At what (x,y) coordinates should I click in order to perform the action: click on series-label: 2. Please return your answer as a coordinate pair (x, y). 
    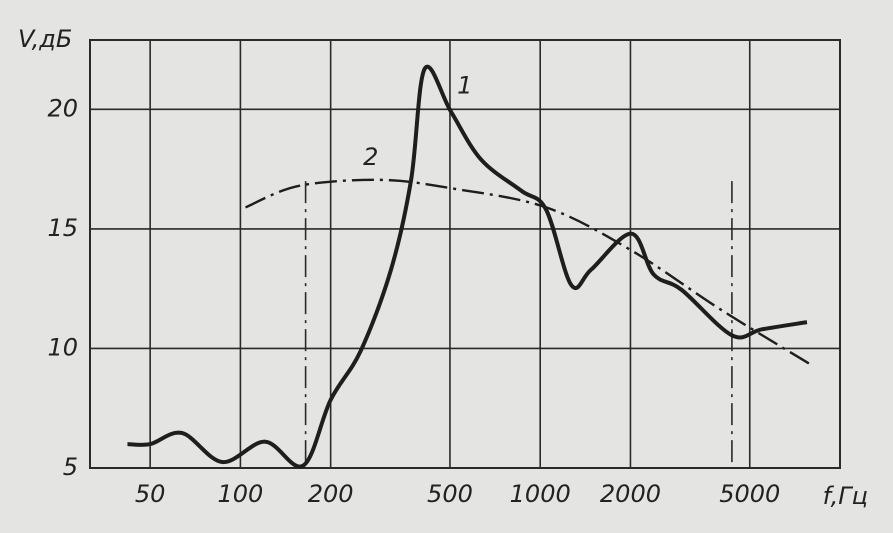
    Looking at the image, I should click on (370, 157).